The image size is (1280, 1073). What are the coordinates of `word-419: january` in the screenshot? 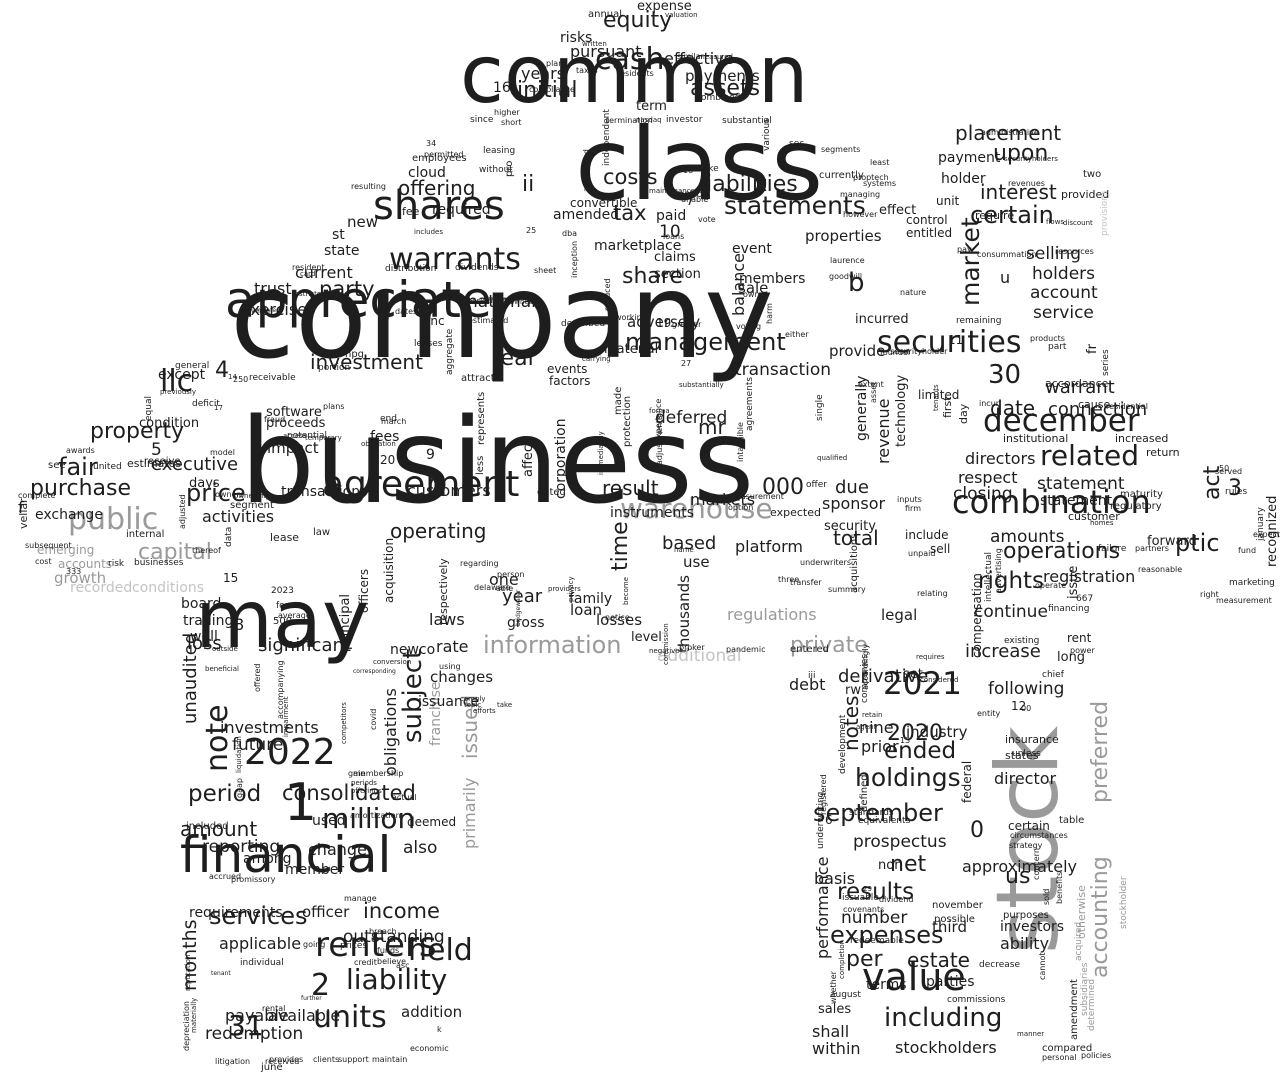 It's located at (1261, 524).